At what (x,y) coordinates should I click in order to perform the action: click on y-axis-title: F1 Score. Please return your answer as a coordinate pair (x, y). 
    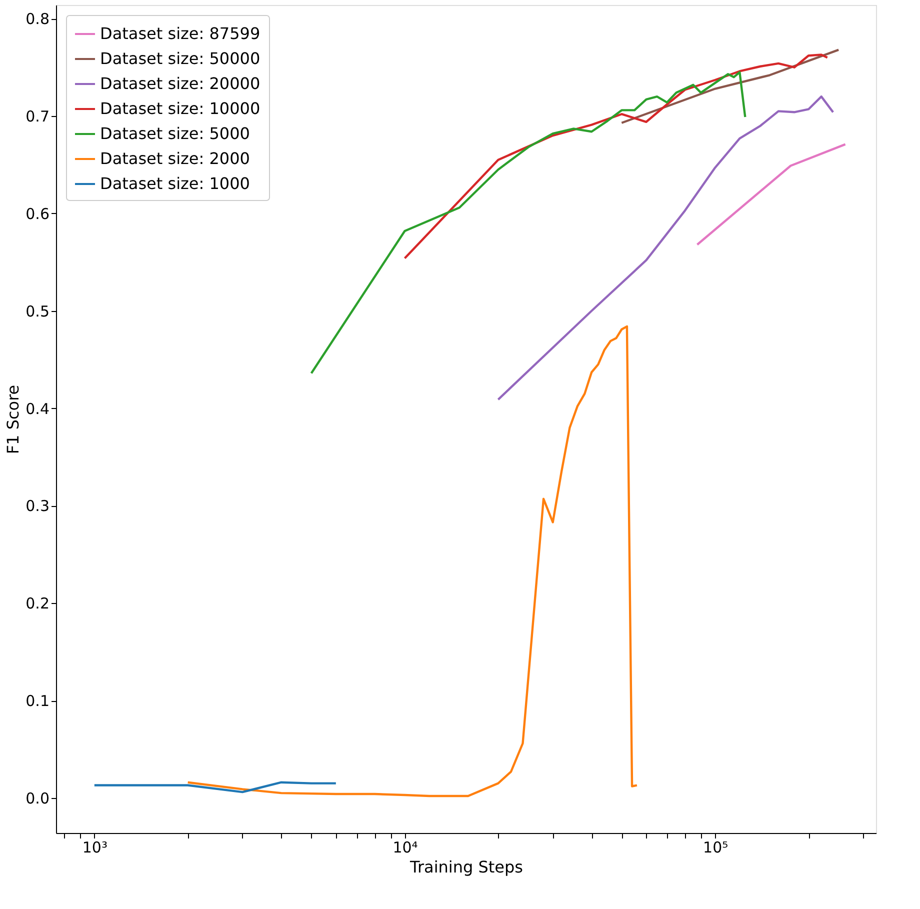
    Looking at the image, I should click on (13, 419).